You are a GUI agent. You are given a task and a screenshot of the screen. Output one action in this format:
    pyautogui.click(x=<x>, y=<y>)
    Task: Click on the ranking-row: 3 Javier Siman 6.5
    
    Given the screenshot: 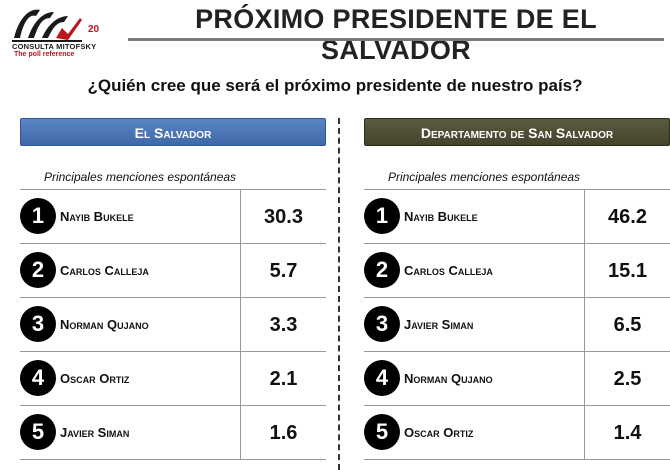 What is the action you would take?
    pyautogui.click(x=517, y=325)
    